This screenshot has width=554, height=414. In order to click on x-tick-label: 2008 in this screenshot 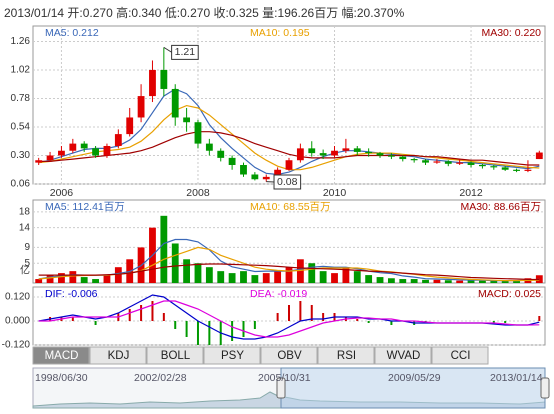, I will do `click(198, 193)`.